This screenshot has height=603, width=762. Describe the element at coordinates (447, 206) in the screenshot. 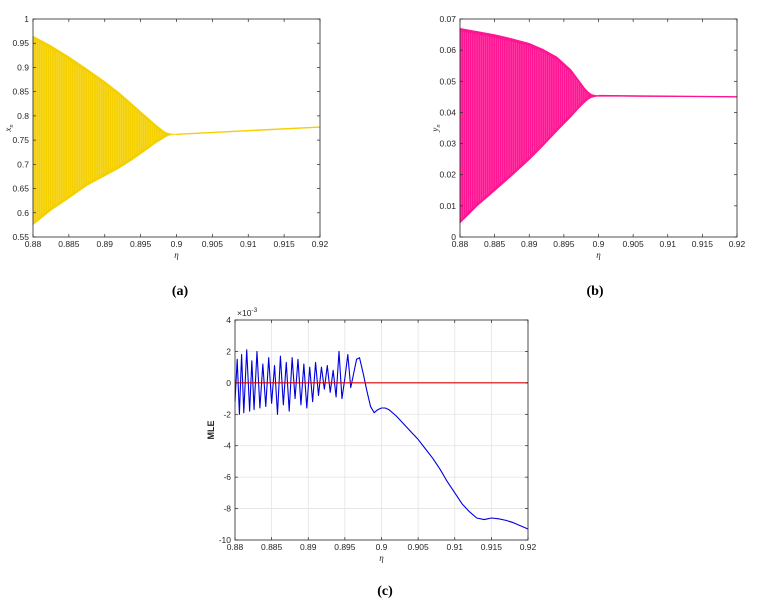

I see `y-tick-label: 0.01` at that location.